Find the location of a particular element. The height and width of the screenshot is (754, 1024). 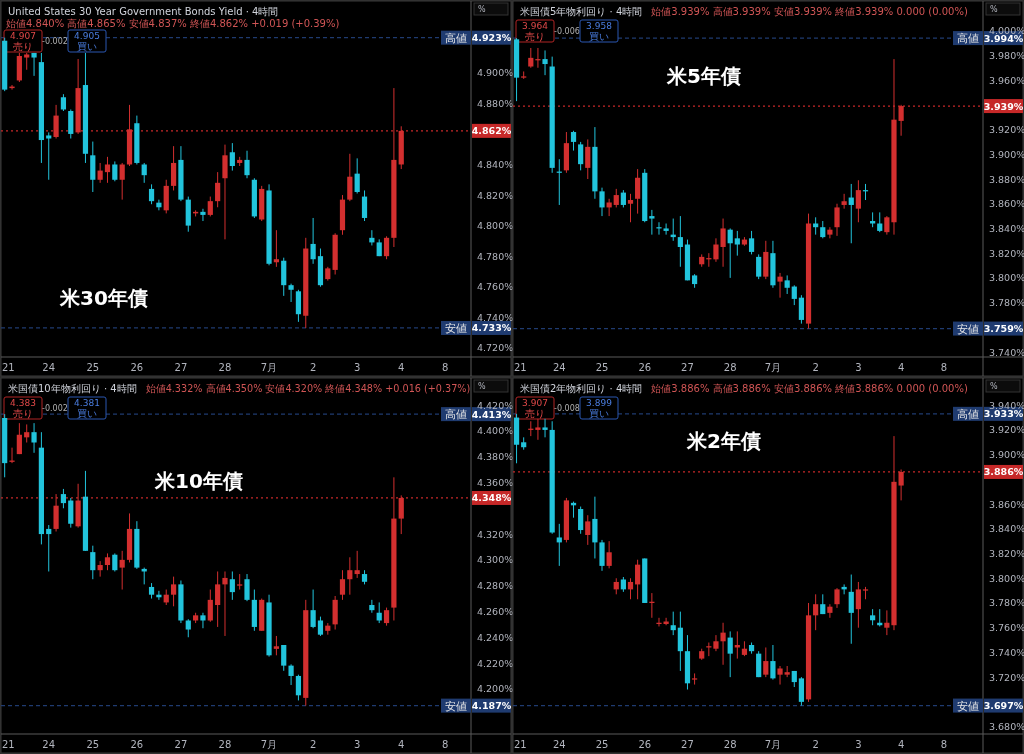

y-tick-label: 3.920% is located at coordinates (1006, 430).